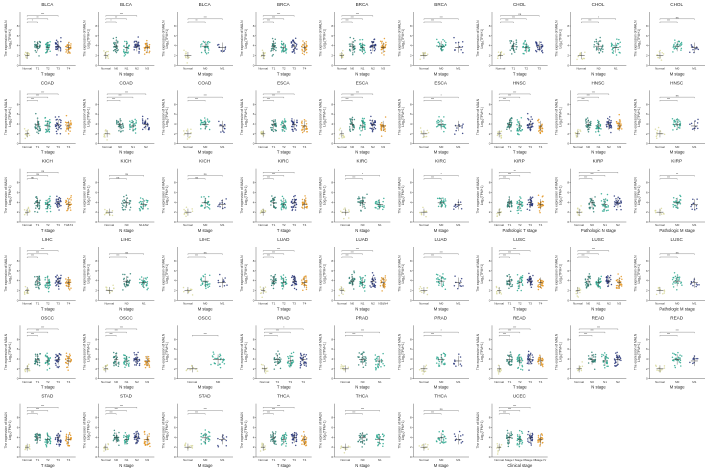 This screenshot has width=708, height=470. Describe the element at coordinates (42, 171) in the screenshot. I see `significance-label: ns` at that location.